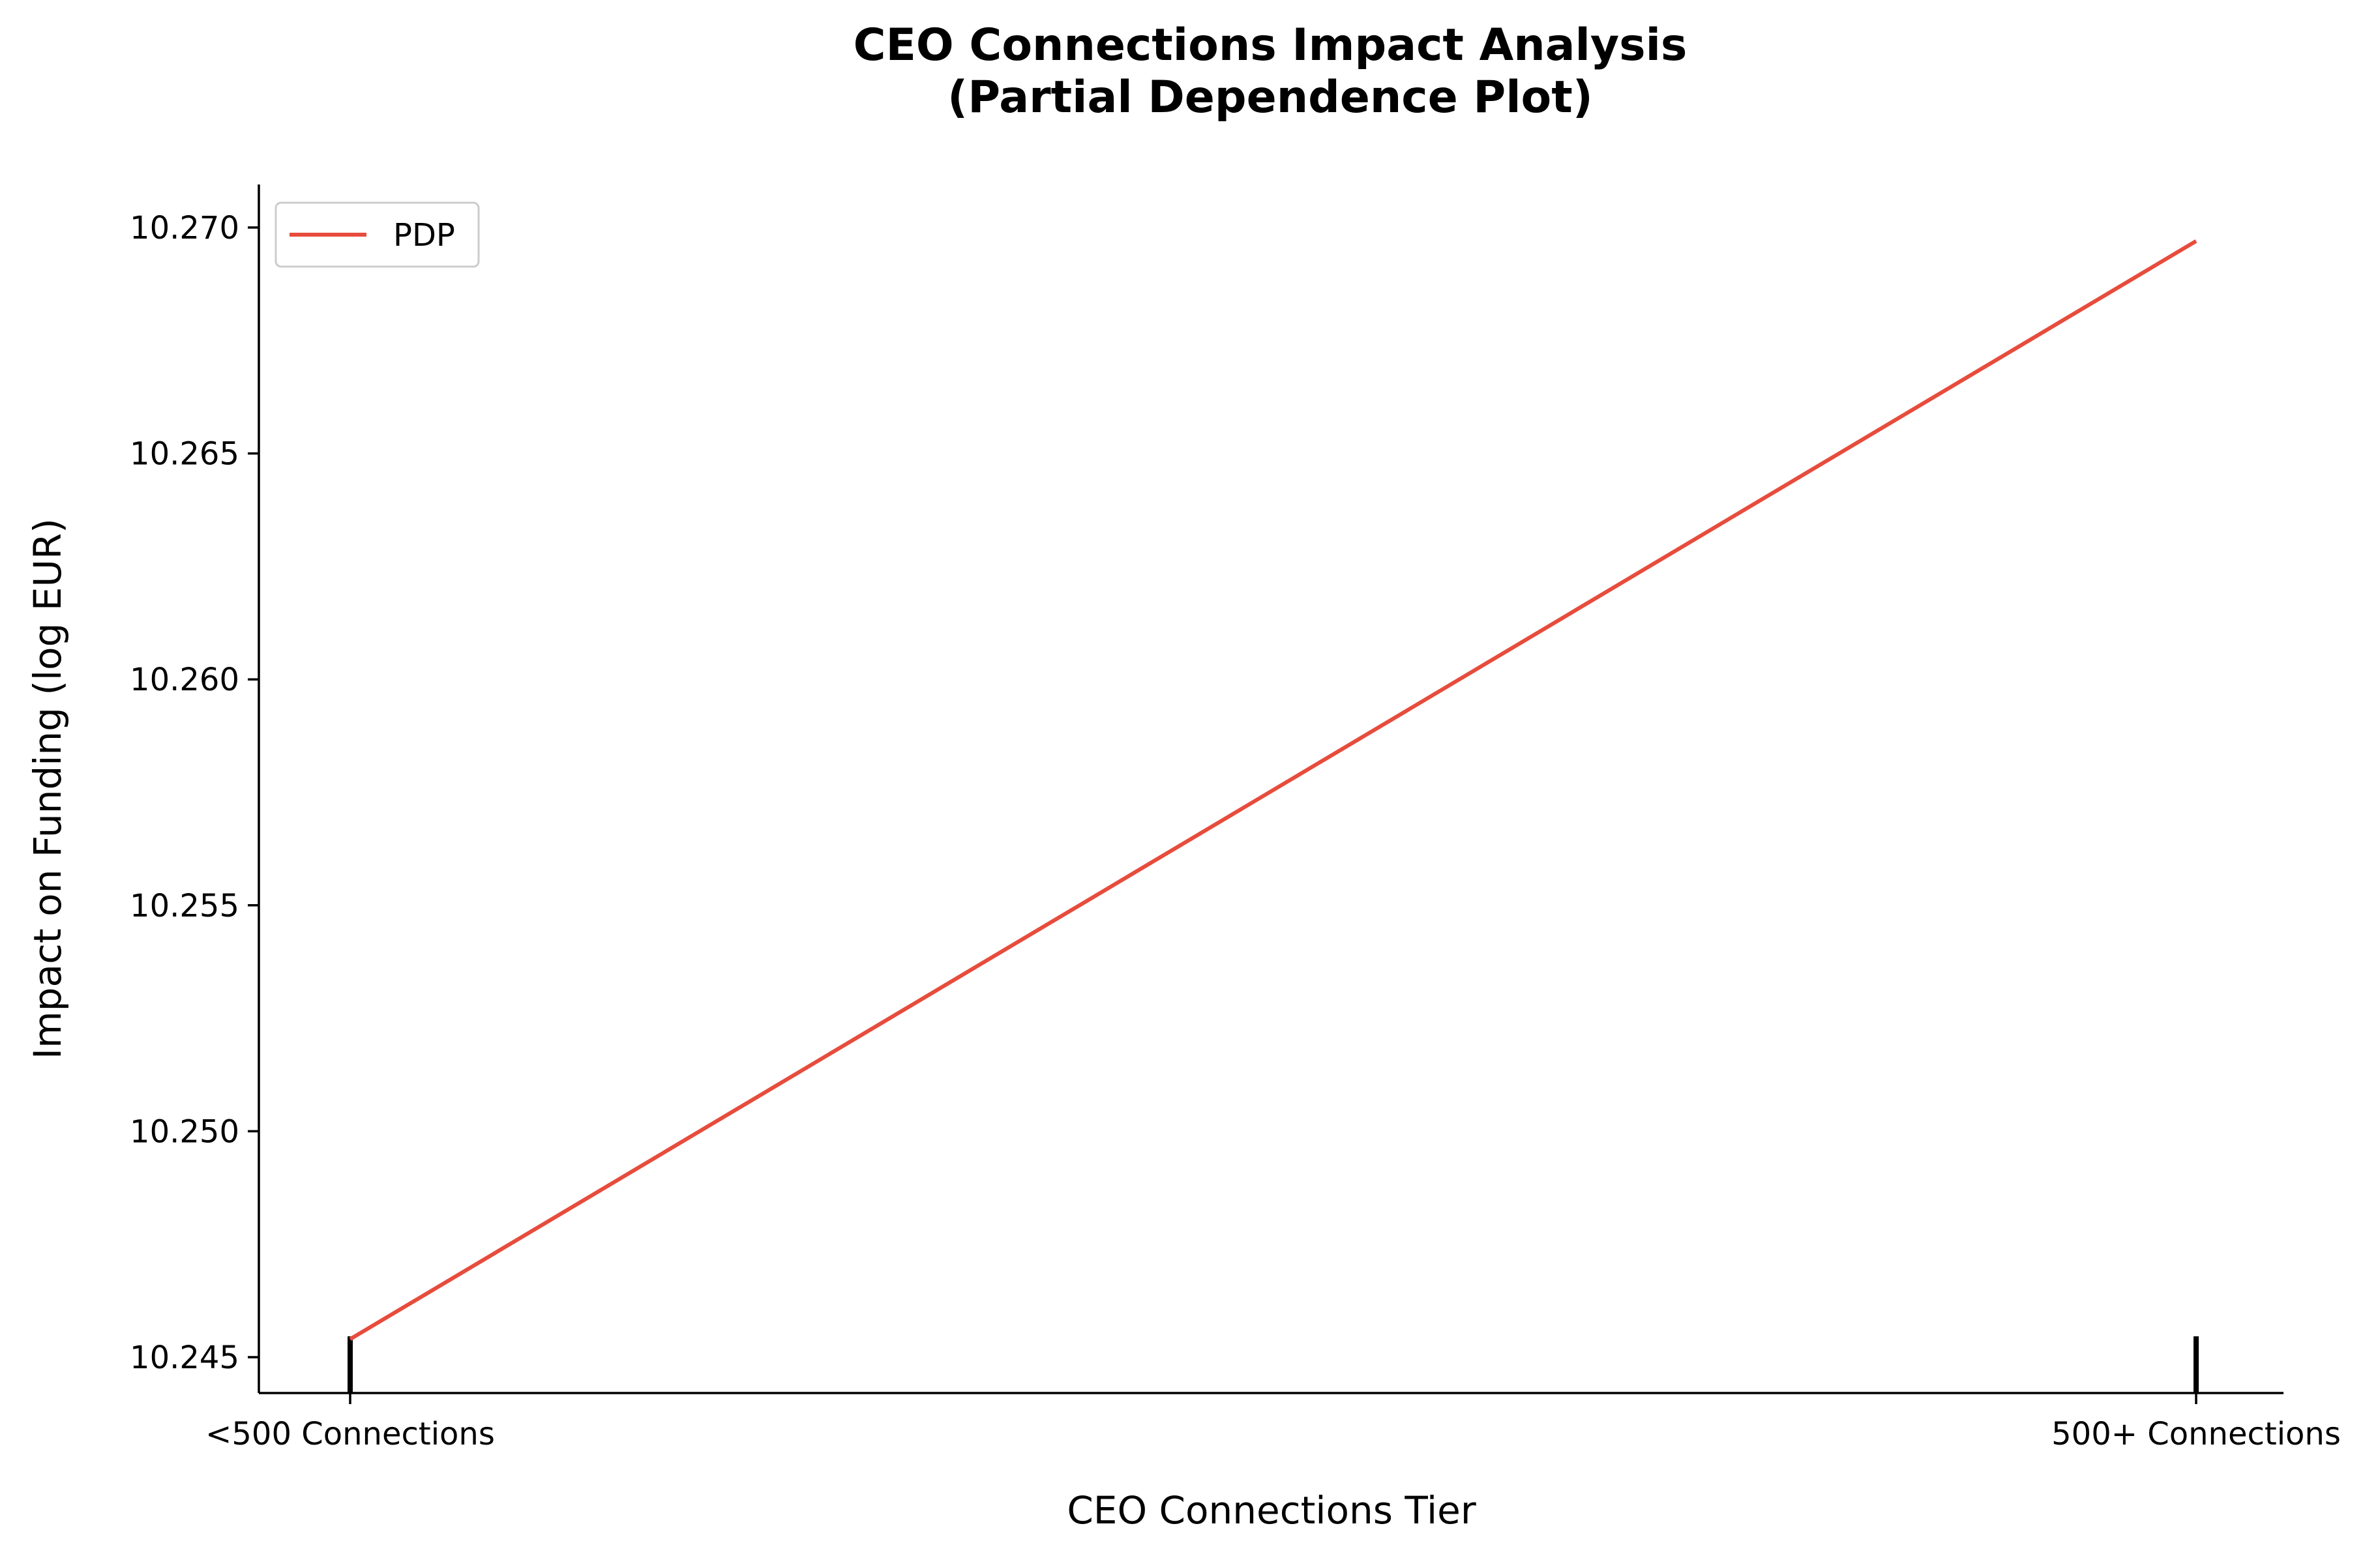 This screenshot has width=2380, height=1556. I want to click on rug-markers, so click(1273, 1364).